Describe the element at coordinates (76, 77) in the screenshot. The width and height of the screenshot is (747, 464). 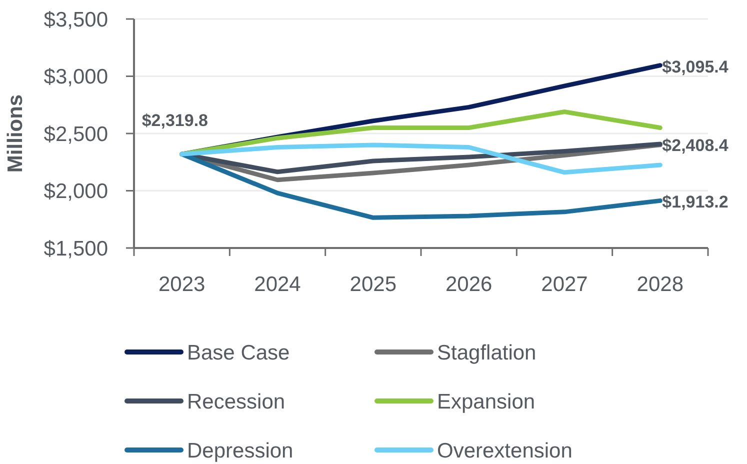
I see `y-tick-label: $3,000` at that location.